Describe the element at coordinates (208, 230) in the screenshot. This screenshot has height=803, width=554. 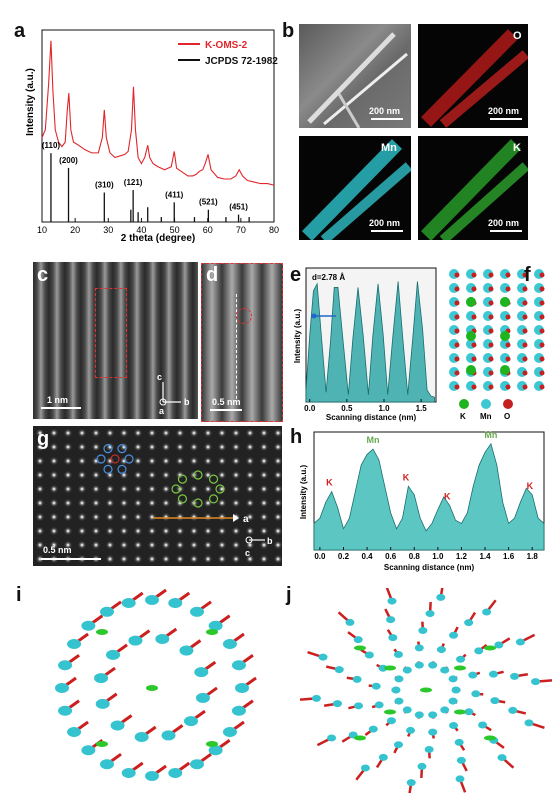
I see `xrd-xtick-label: 60` at that location.